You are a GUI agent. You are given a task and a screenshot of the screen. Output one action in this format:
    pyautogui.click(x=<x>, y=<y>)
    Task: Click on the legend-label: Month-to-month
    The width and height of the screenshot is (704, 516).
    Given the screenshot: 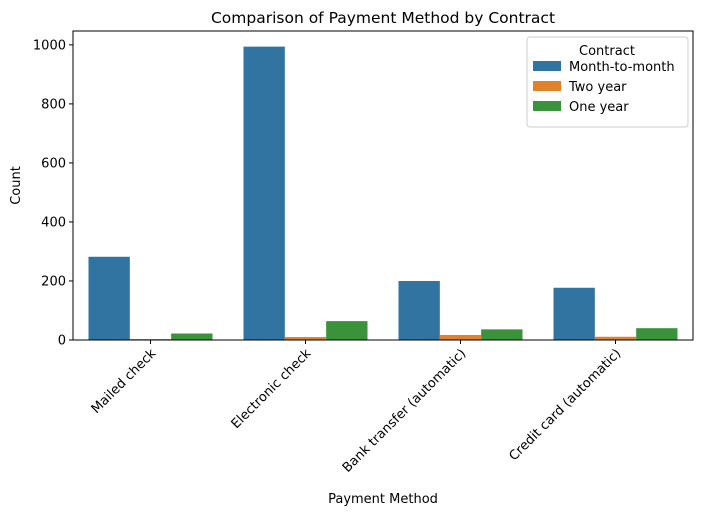 What is the action you would take?
    pyautogui.click(x=622, y=67)
    